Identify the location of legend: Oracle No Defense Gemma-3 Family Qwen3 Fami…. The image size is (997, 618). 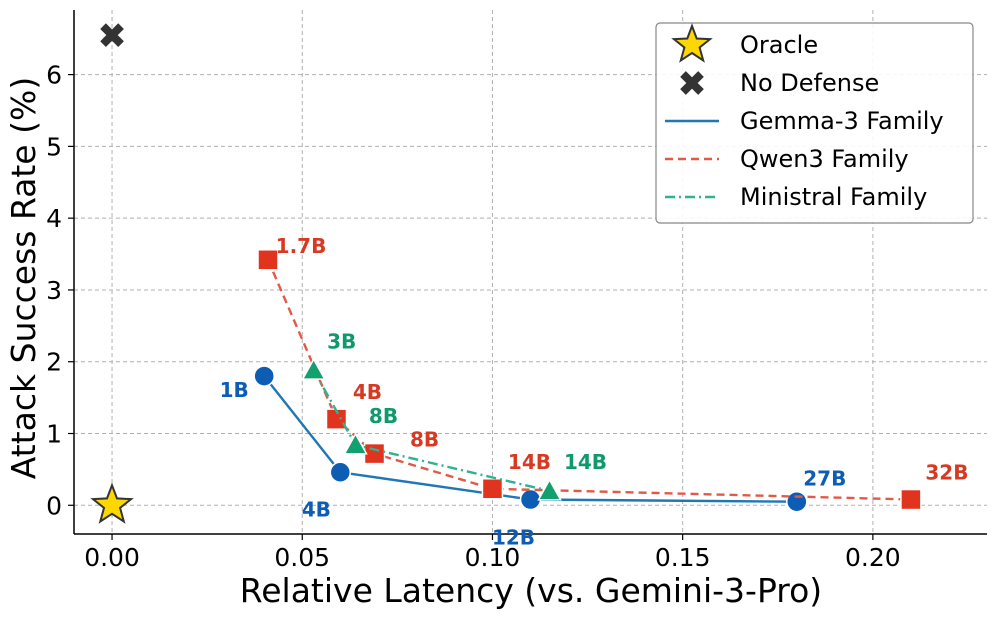
(814, 123).